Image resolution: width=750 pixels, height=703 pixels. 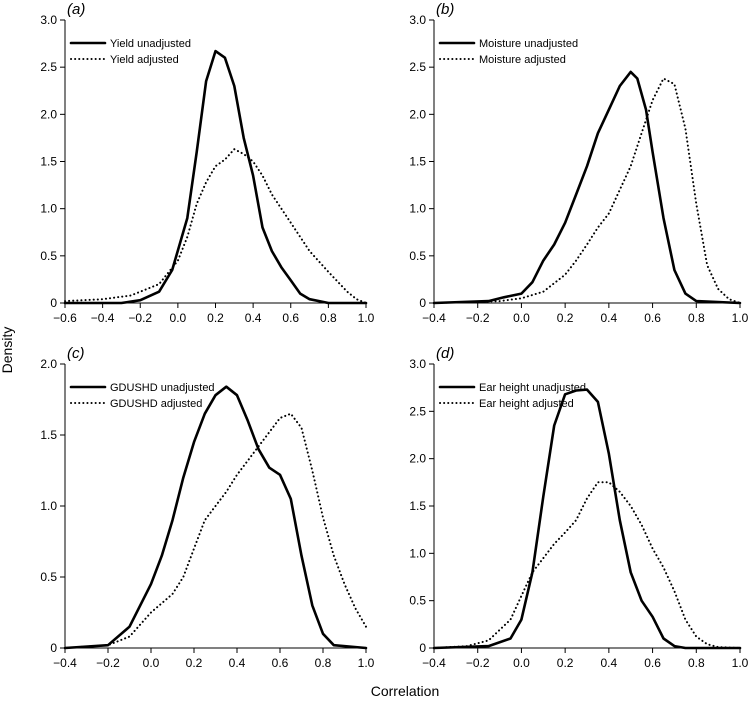 What do you see at coordinates (445, 353) in the screenshot?
I see `panel-label-d: (d)` at bounding box center [445, 353].